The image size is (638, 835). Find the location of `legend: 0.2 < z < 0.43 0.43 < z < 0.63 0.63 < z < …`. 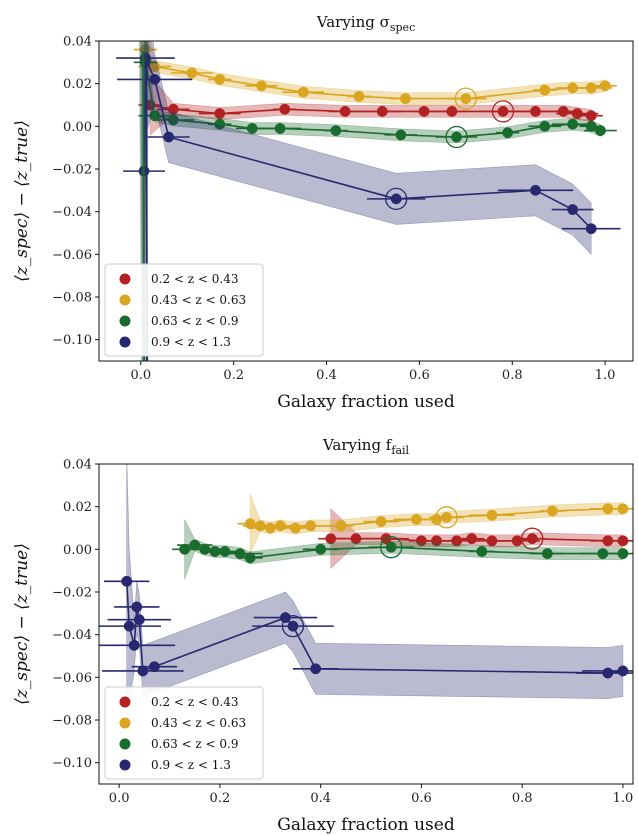

legend: 0.2 < z < 0.43 0.43 < z < 0.63 0.63 < z < … is located at coordinates (184, 733).